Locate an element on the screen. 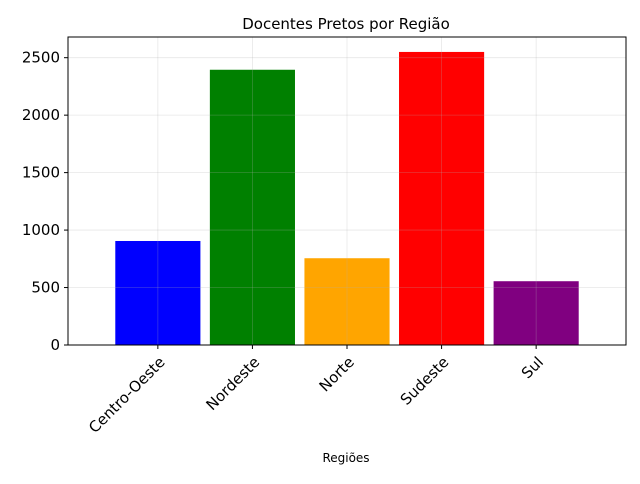 This screenshot has height=484, width=640. bar-sudeste is located at coordinates (442, 198).